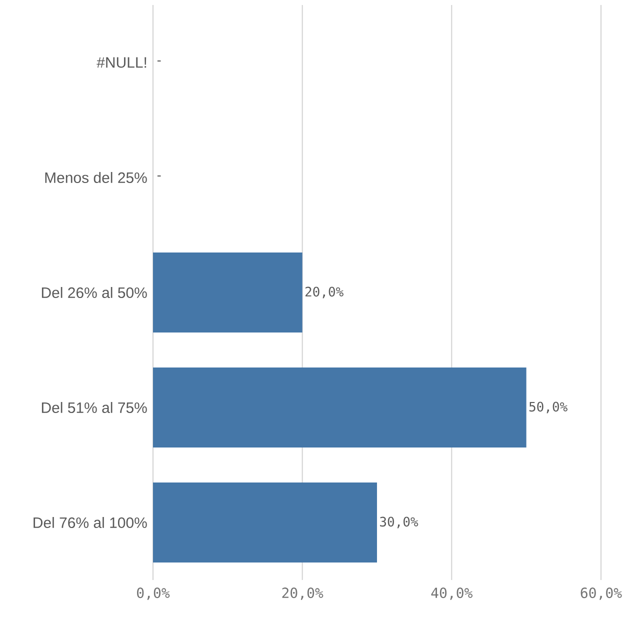  I want to click on x-tick-label: 40,0%, so click(451, 594).